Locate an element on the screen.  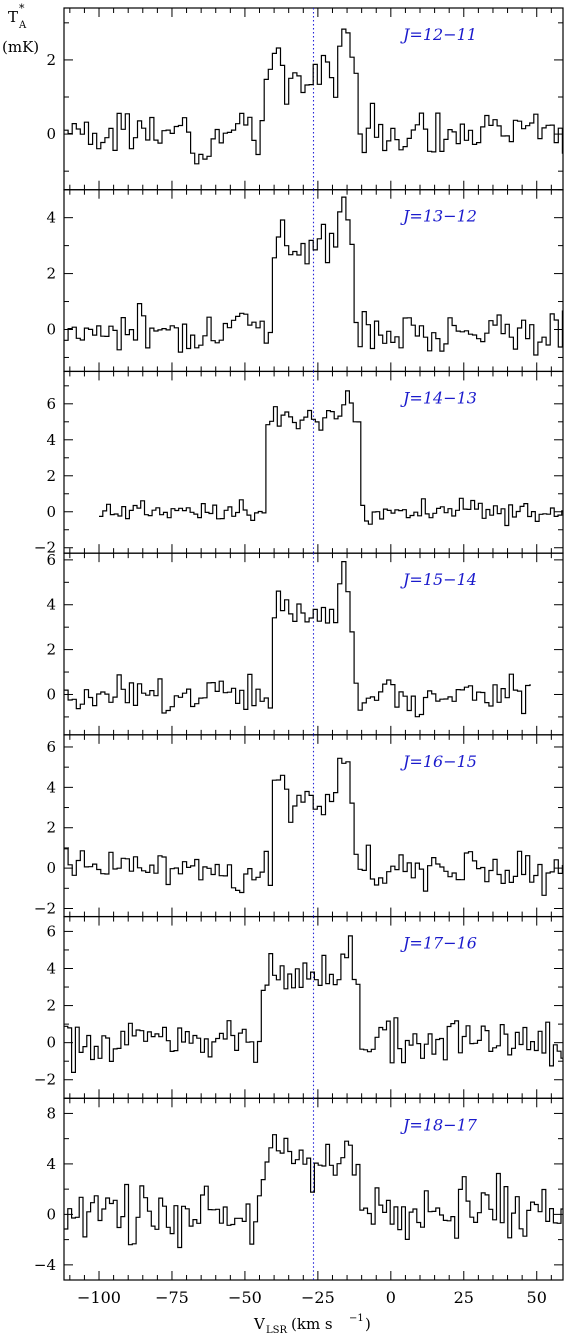
transition-label: J=13−12 is located at coordinates (438, 216).